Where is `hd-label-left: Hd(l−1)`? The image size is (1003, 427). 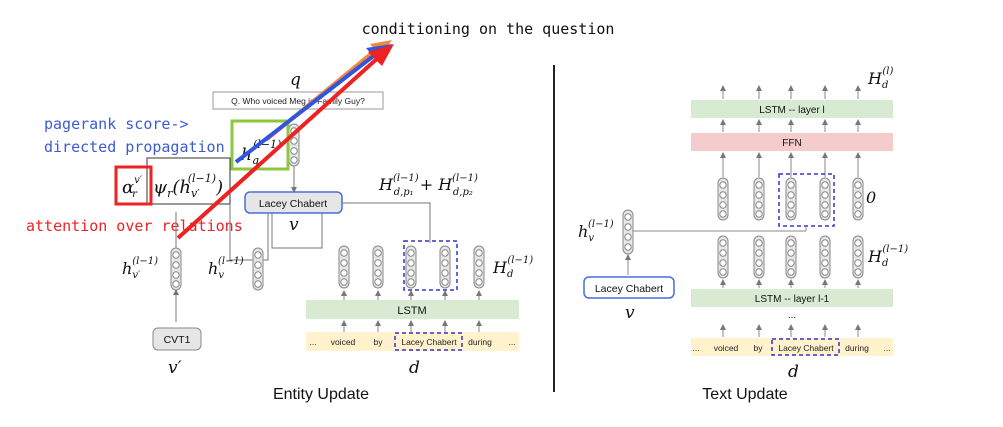
hd-label-left: Hd(l−1) is located at coordinates (512, 267).